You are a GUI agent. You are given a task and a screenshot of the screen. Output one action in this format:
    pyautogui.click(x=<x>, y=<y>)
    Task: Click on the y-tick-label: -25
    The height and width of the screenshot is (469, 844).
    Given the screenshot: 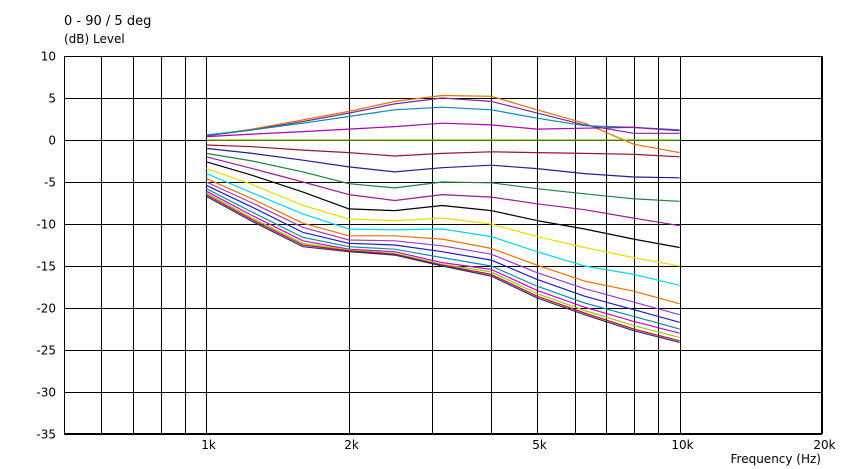 What is the action you would take?
    pyautogui.click(x=46, y=351)
    